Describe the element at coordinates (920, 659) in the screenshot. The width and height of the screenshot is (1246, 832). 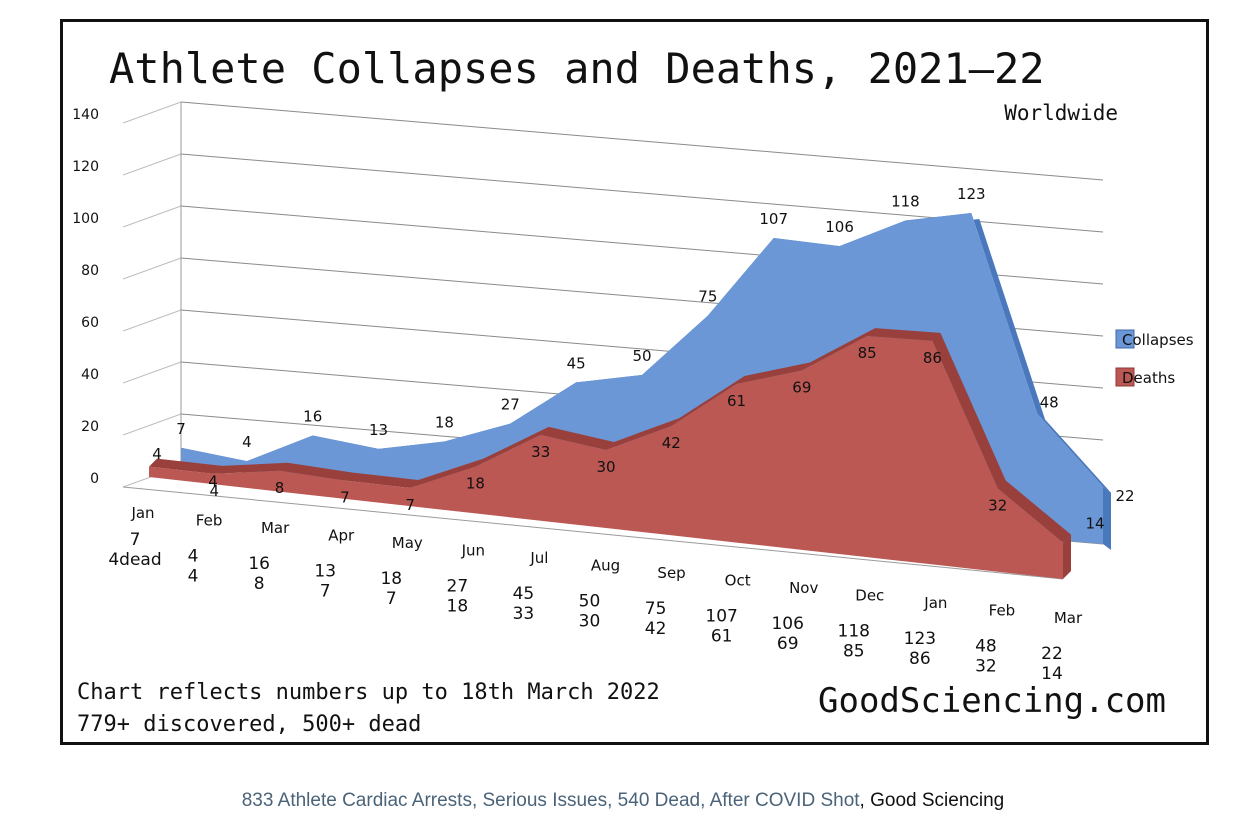
I see `table-deaths-value: 86` at that location.